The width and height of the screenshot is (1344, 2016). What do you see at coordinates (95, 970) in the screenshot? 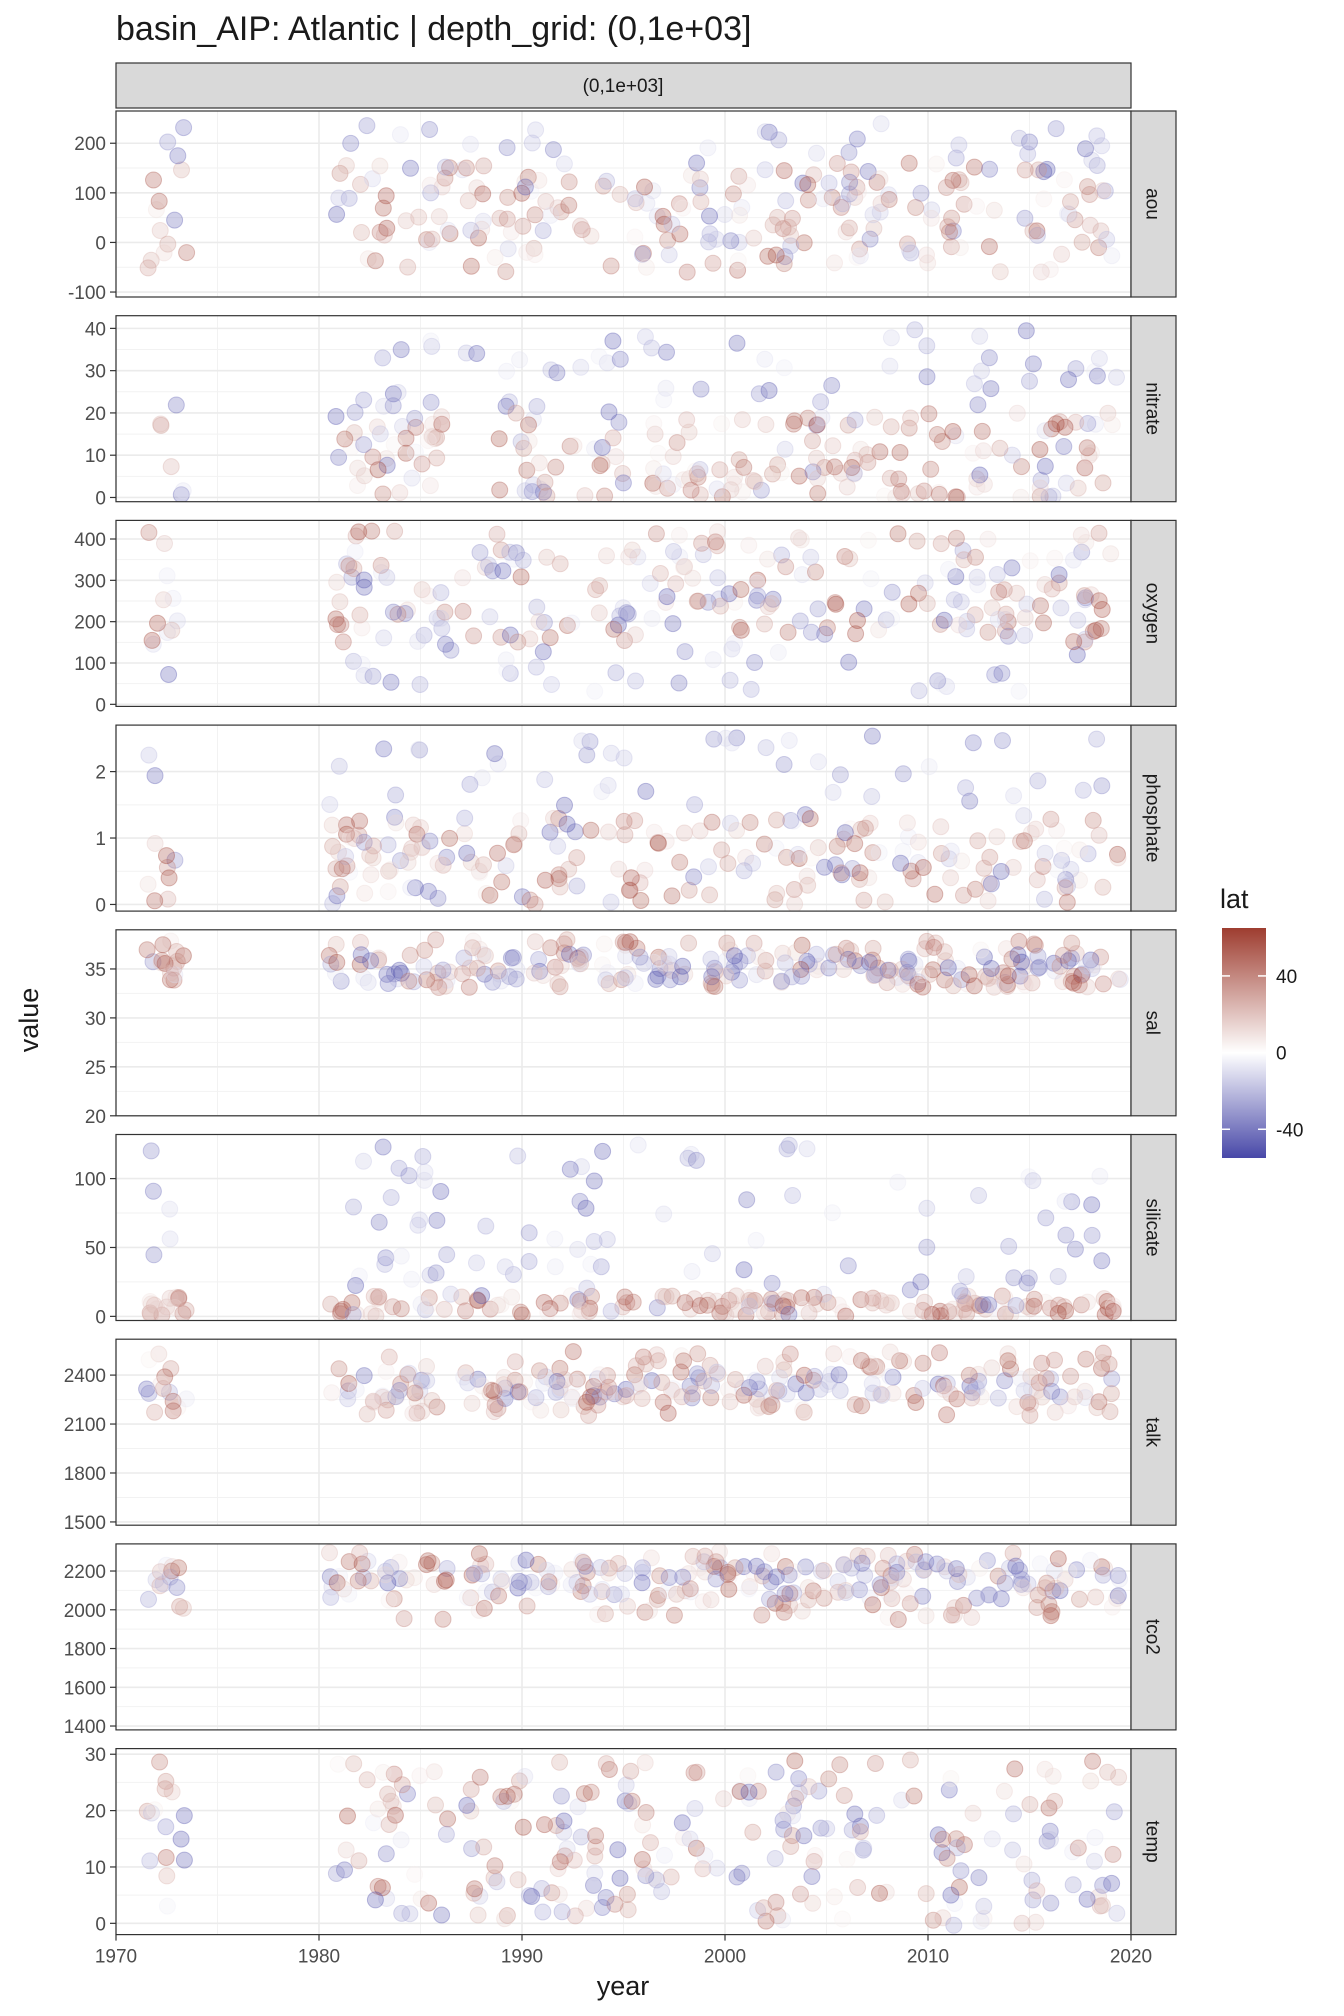
I see `y-tick-label: 35` at bounding box center [95, 970].